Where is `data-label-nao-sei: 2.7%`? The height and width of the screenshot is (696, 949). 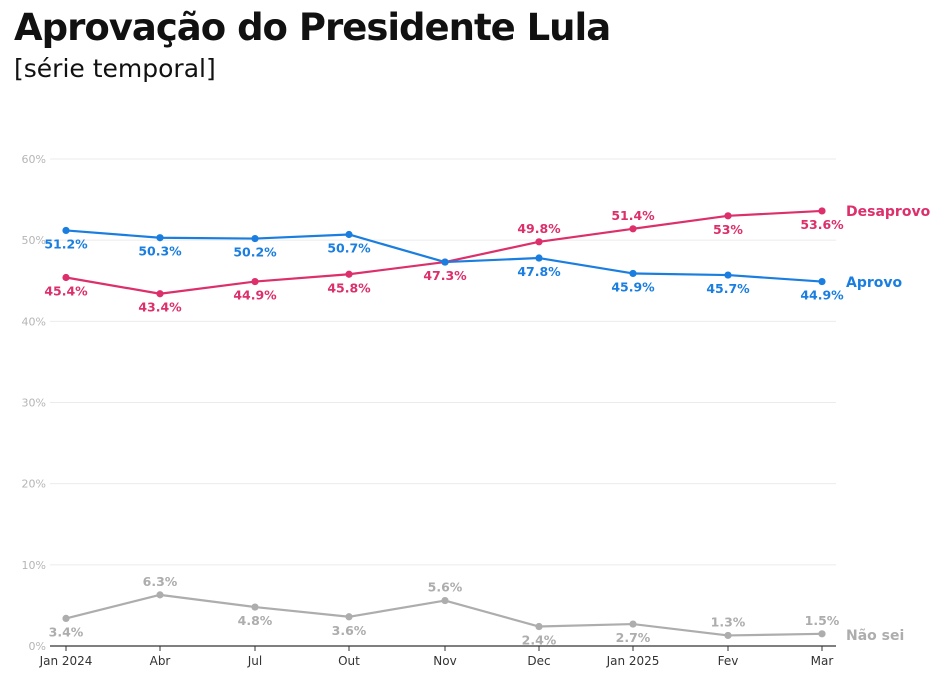 data-label-nao-sei: 2.7% is located at coordinates (633, 637).